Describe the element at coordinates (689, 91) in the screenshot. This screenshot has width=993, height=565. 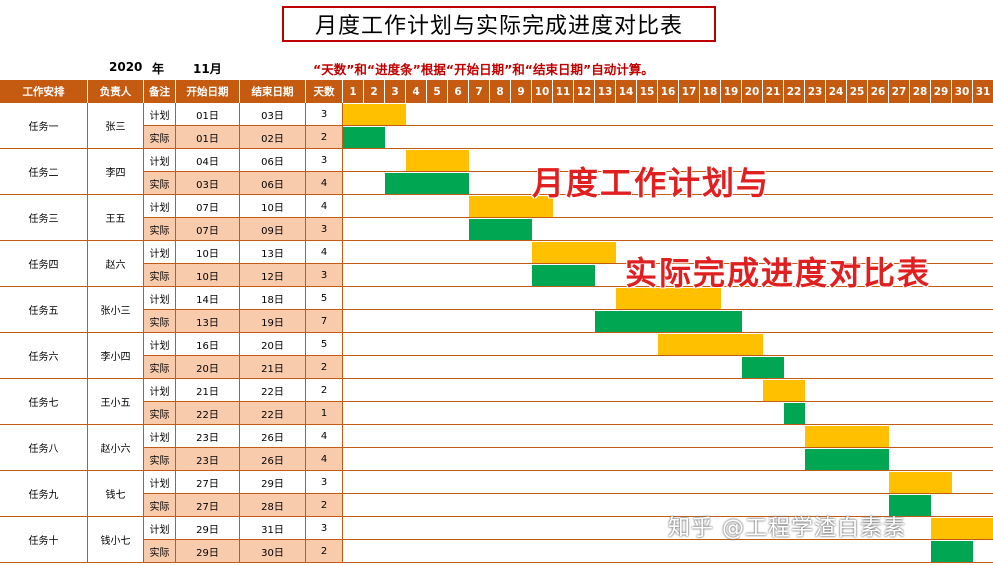
I see `day-header: 17` at that location.